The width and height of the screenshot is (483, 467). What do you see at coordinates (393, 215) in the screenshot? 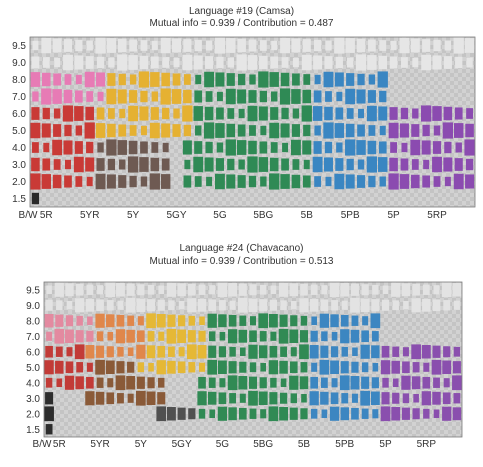
I see `x-tick-label: 5P` at bounding box center [393, 215].